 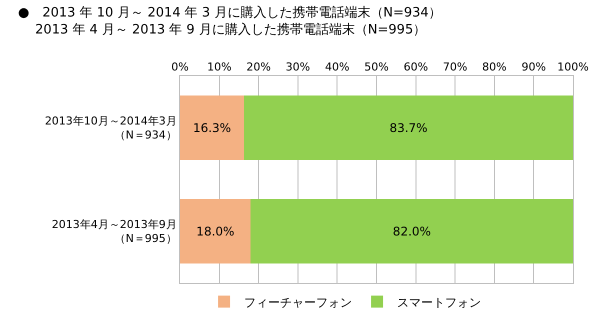 What do you see at coordinates (230, 21) in the screenshot?
I see `chart-title: ● 2013 年 10 月～ 2014 年 3 月に購入した携帯電話端末（N=934） 2013 年 4 月～ 2013 年 9 月に購入した携帯電話端末（N=995）` at bounding box center [230, 21].